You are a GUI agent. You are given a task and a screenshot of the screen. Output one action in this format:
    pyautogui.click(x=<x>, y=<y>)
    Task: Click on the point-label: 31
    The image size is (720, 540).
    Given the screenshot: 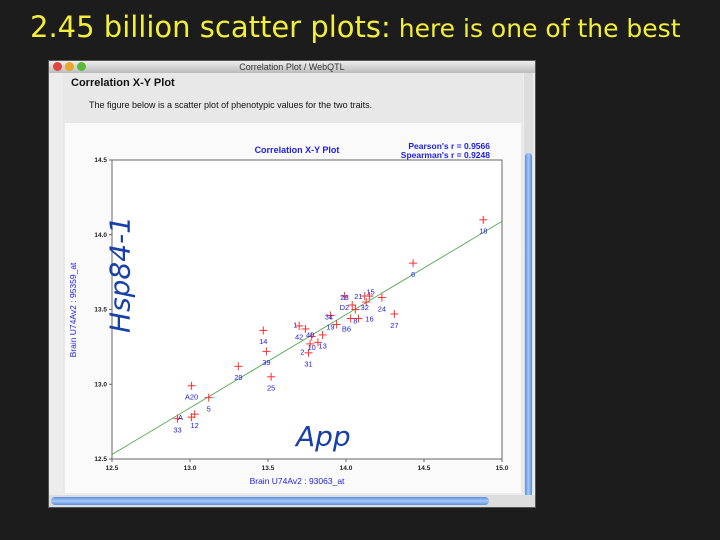 What is the action you would take?
    pyautogui.click(x=308, y=364)
    